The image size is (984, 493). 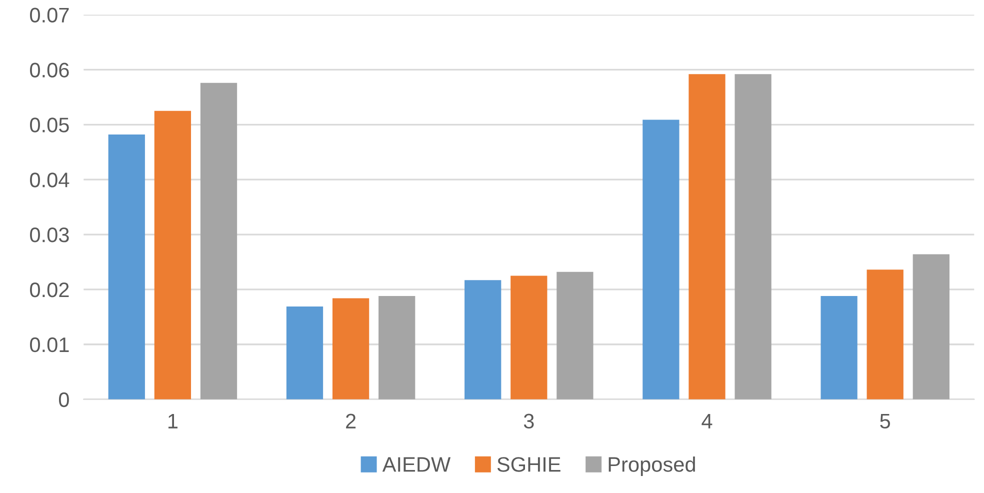 What do you see at coordinates (528, 464) in the screenshot?
I see `legend-label: SGHIE` at bounding box center [528, 464].